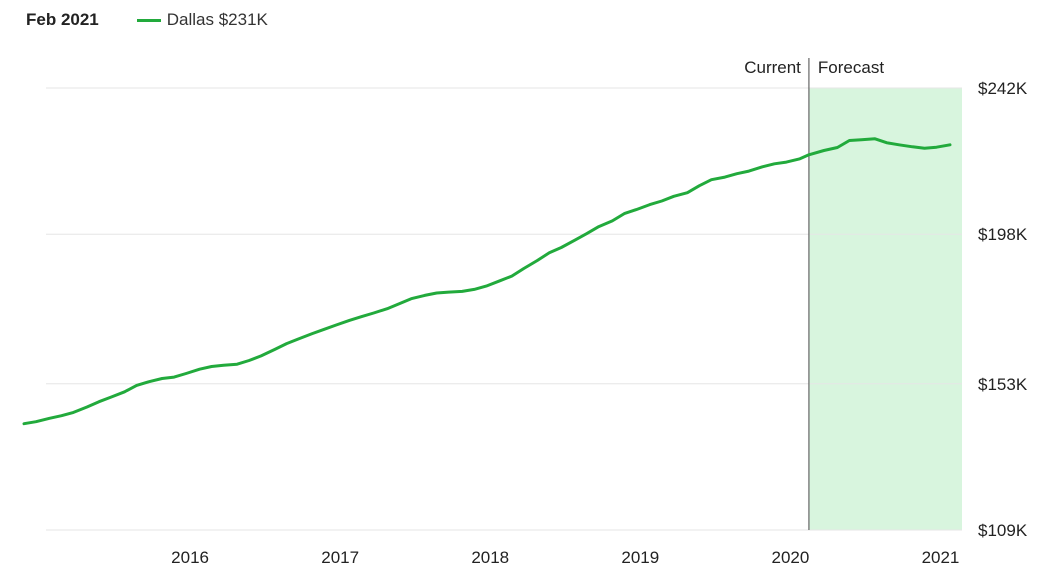 The width and height of the screenshot is (1047, 582). What do you see at coordinates (1003, 384) in the screenshot?
I see `y-tick-label: $153K` at bounding box center [1003, 384].